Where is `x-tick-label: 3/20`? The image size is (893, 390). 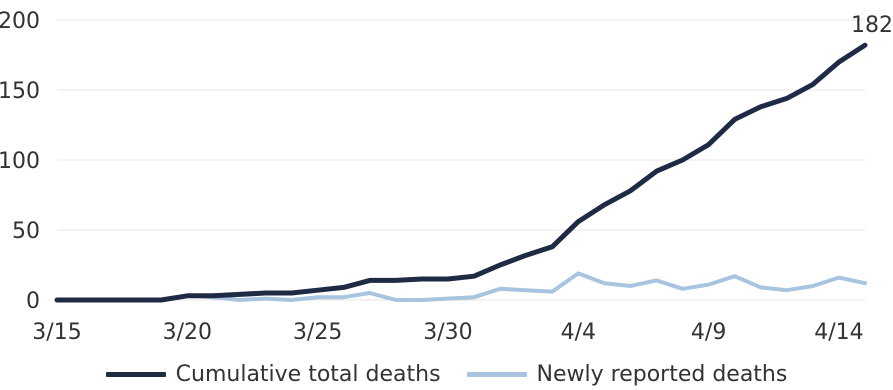
x-tick-label: 3/20 is located at coordinates (187, 332).